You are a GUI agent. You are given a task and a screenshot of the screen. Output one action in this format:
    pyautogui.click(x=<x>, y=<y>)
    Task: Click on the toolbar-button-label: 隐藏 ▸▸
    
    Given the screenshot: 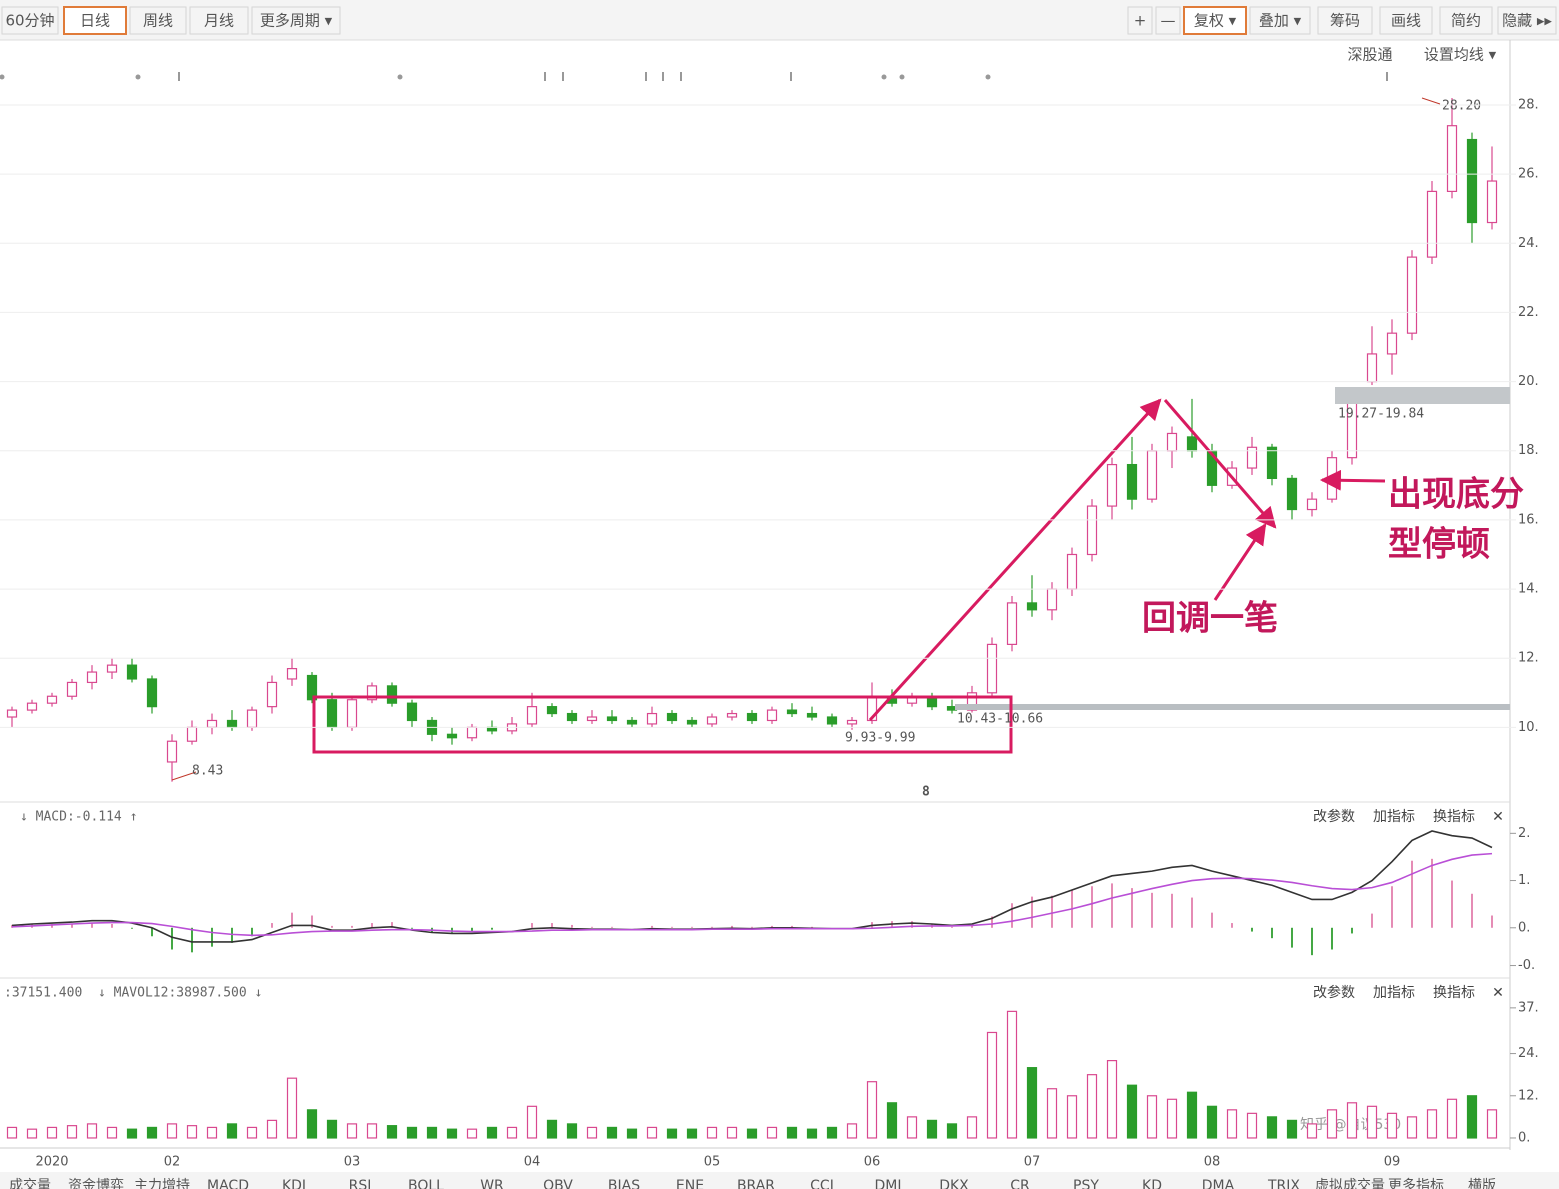 What is the action you would take?
    pyautogui.click(x=1527, y=21)
    